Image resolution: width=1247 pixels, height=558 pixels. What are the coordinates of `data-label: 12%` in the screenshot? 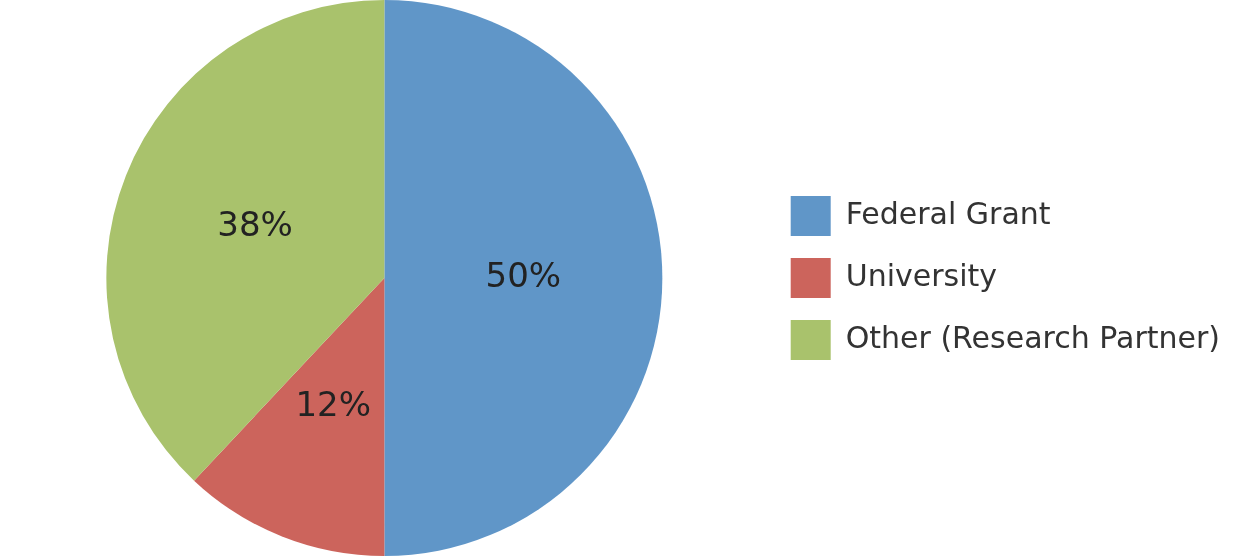 It's located at (333, 404).